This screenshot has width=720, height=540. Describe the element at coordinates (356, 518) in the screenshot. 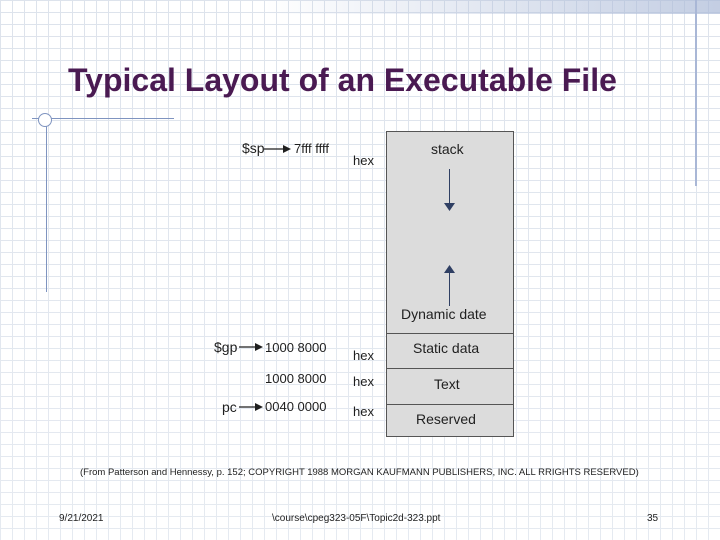

I see `footer-path: \course\cpeg323-05F\Topic2d-323.ppt` at that location.